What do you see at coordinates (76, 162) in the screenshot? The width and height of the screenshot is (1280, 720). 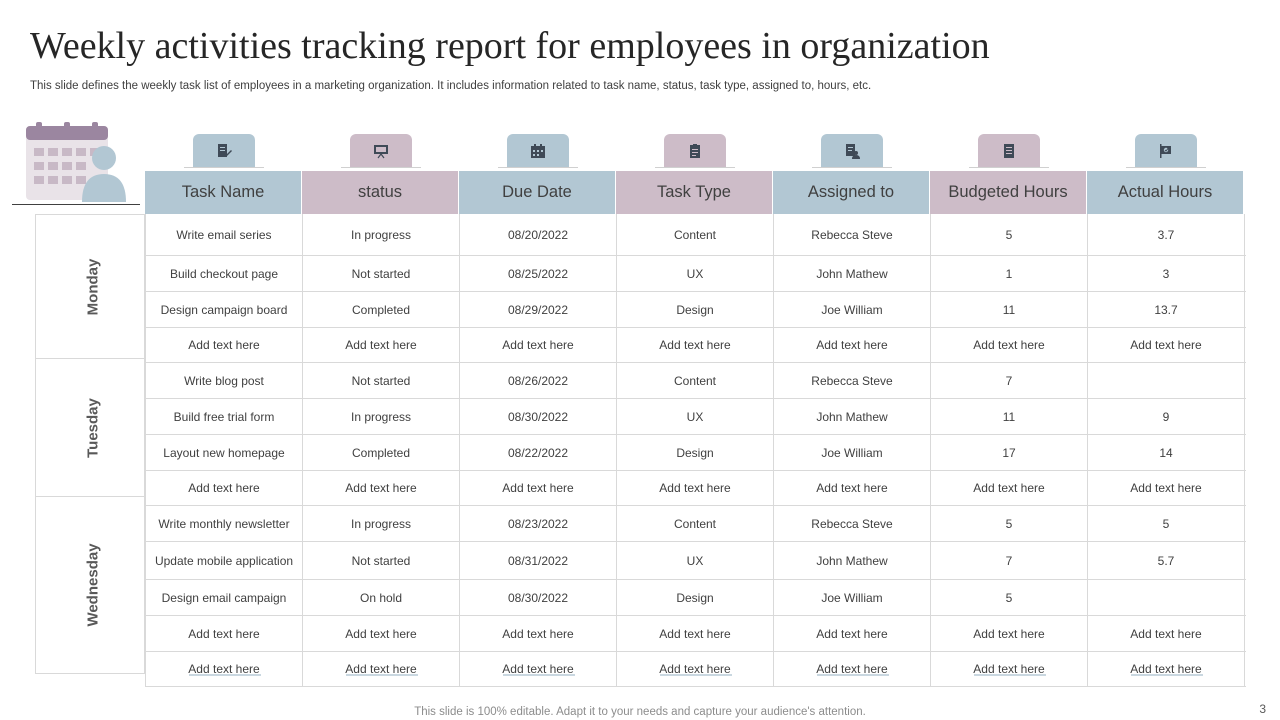 I see `calendar-person-icon` at bounding box center [76, 162].